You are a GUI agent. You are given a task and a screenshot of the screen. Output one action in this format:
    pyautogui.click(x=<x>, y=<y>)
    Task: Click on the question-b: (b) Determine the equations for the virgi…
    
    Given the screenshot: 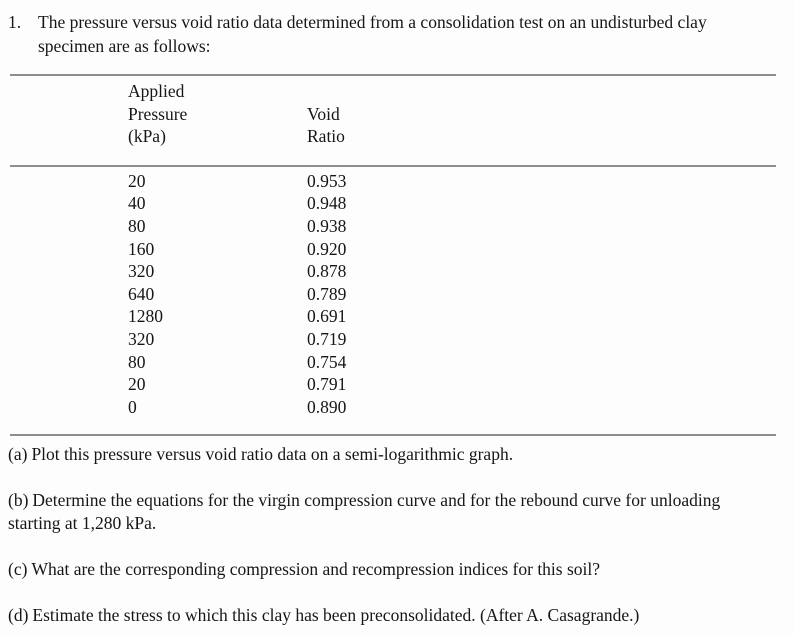 What is the action you would take?
    pyautogui.click(x=379, y=512)
    